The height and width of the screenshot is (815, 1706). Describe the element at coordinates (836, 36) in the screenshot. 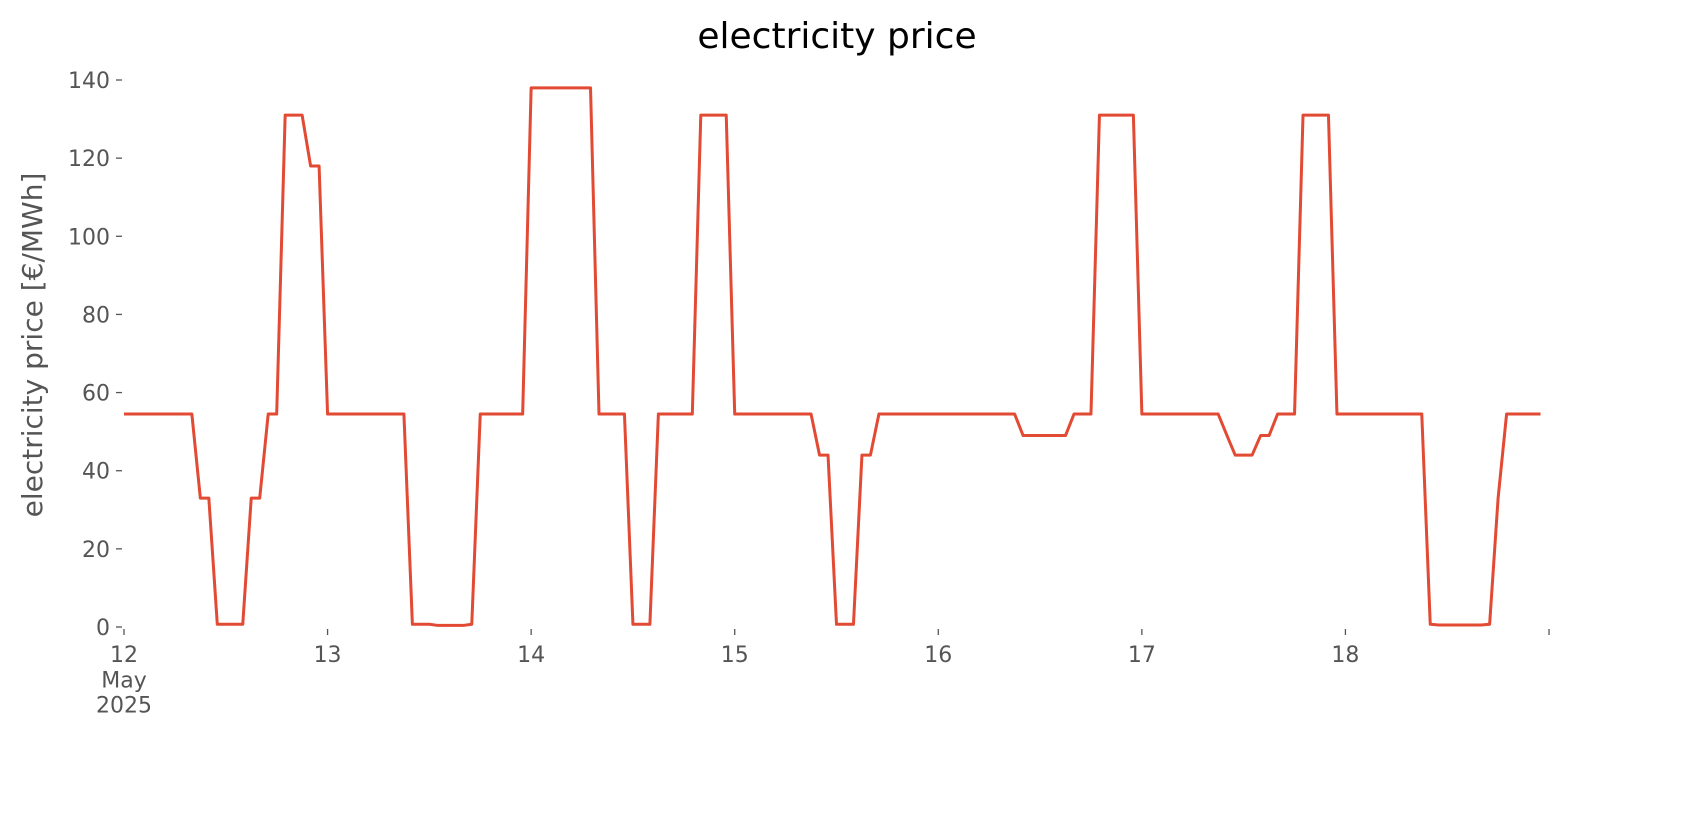

I see `chart-title: electricity price` at that location.